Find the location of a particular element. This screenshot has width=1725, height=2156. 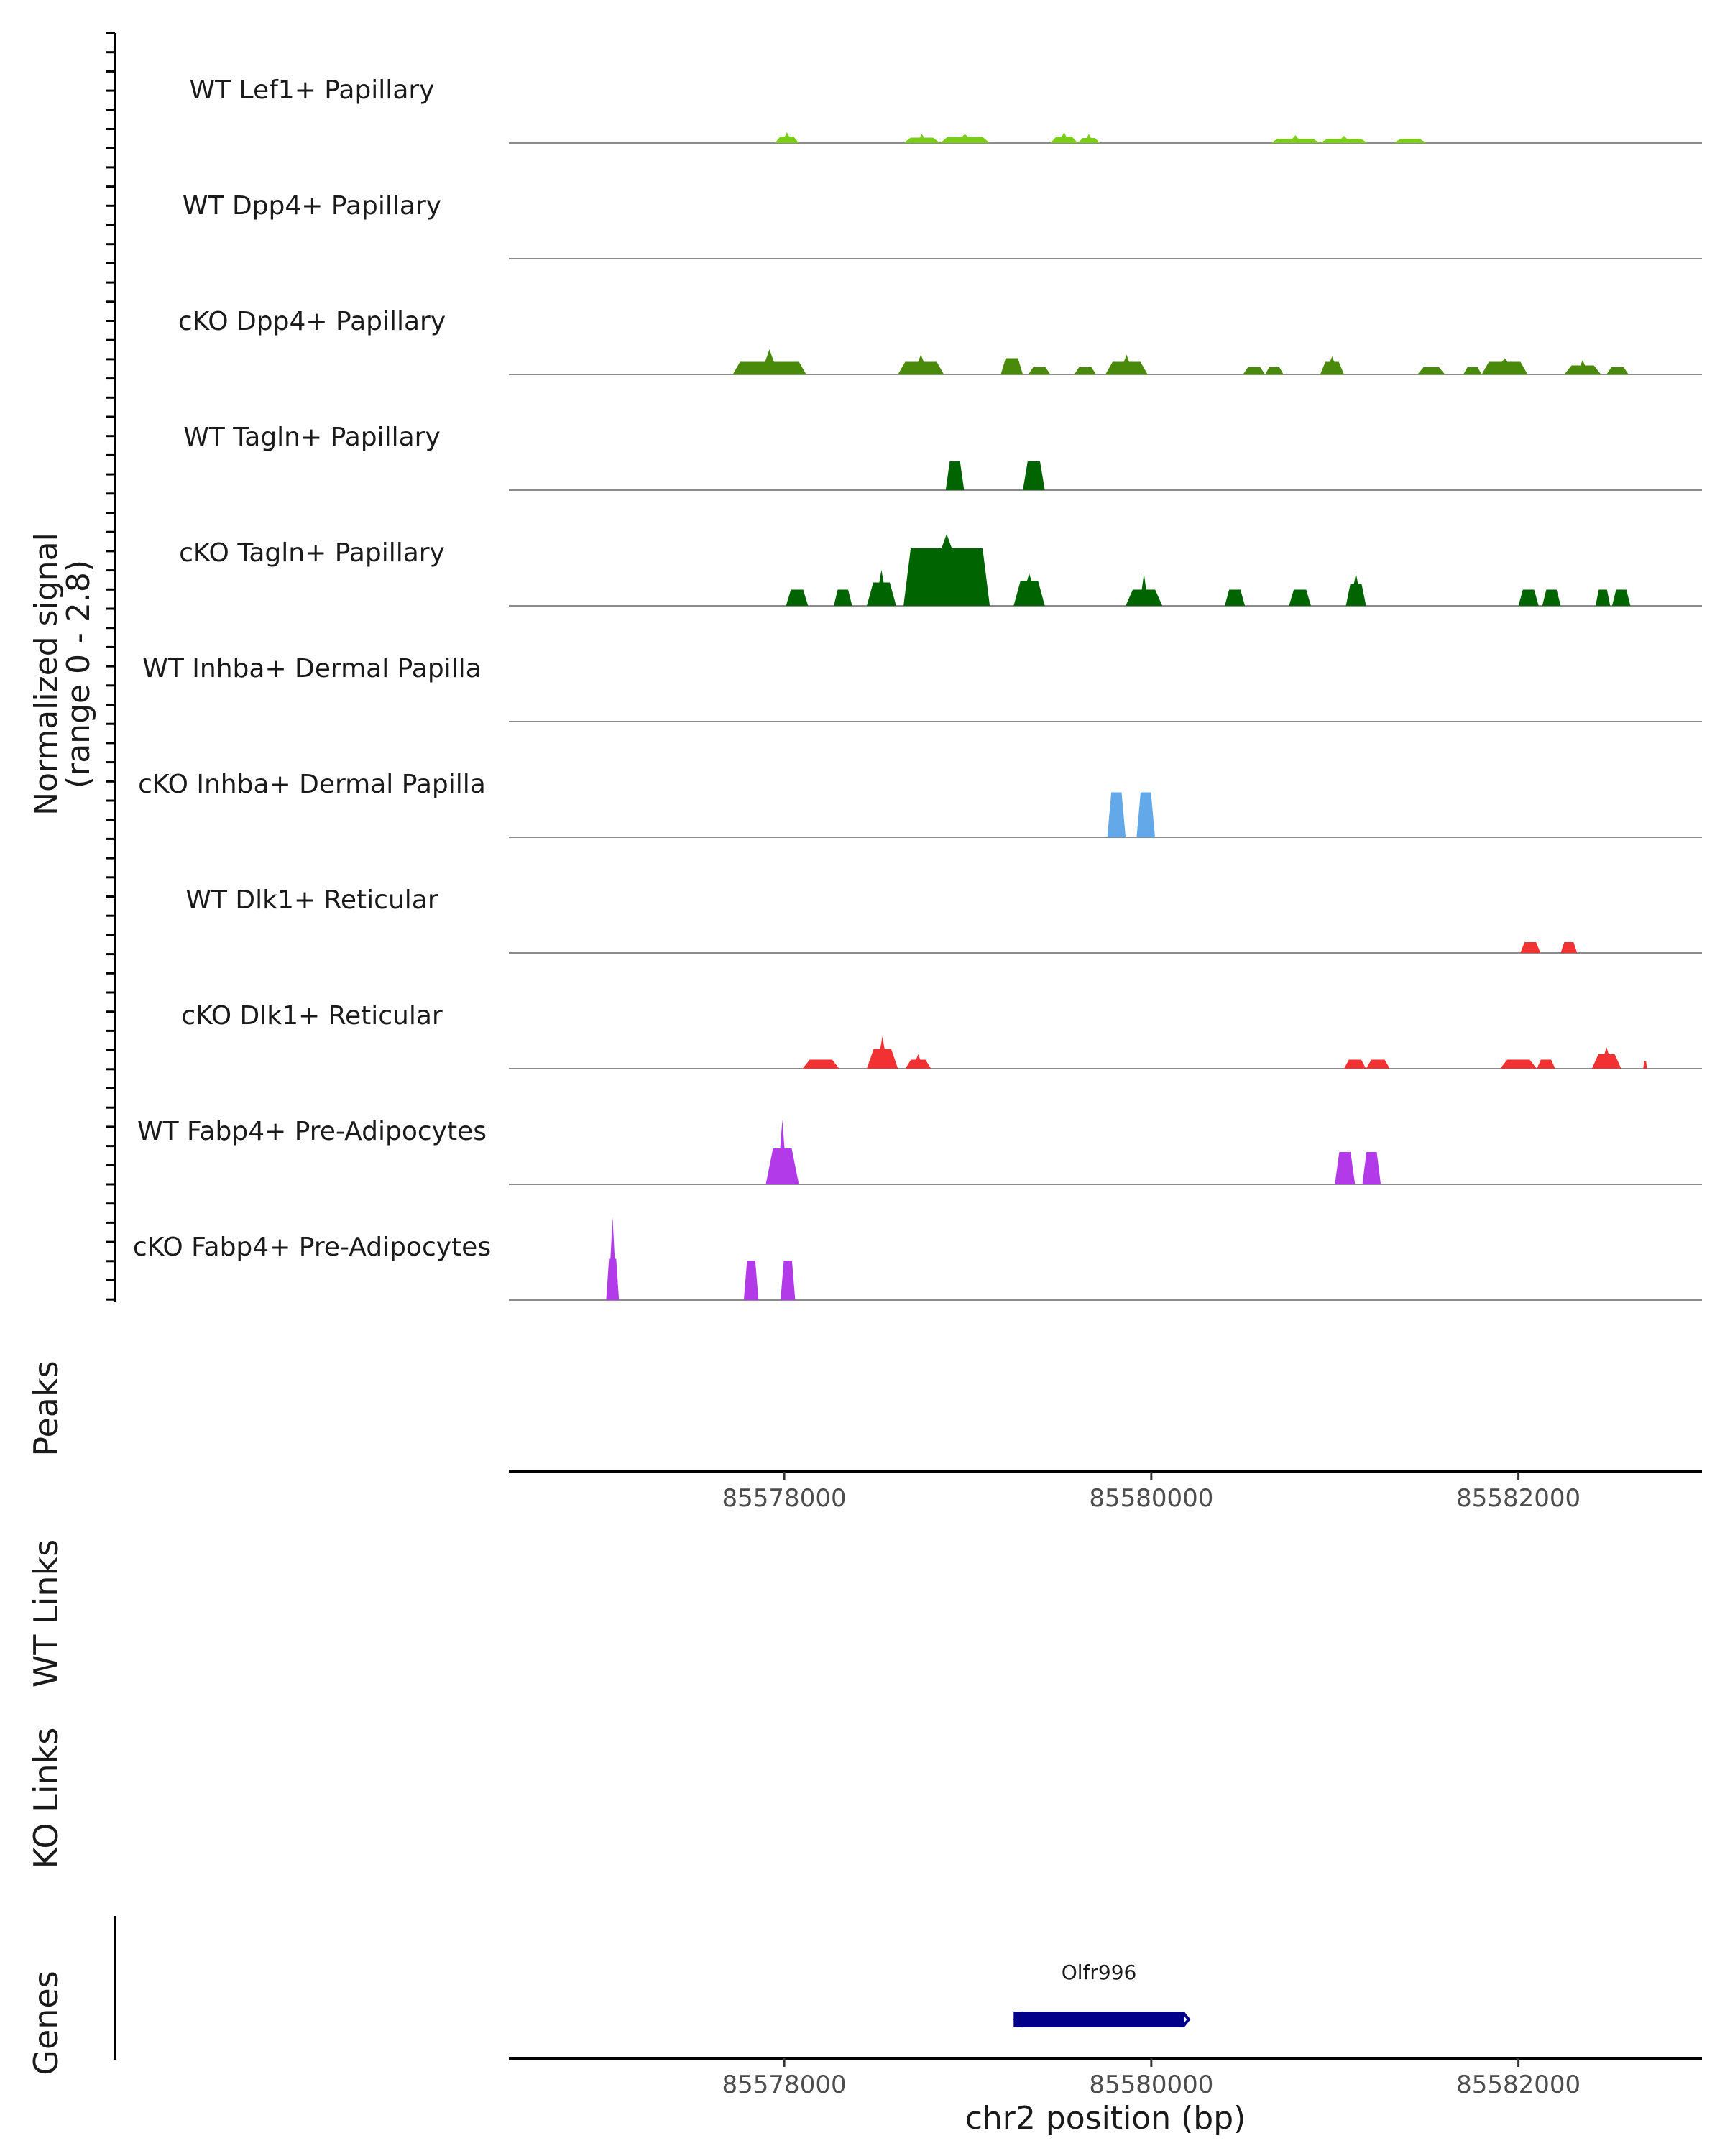

track-label: WT Lef1+ Papillary is located at coordinates (312, 90).